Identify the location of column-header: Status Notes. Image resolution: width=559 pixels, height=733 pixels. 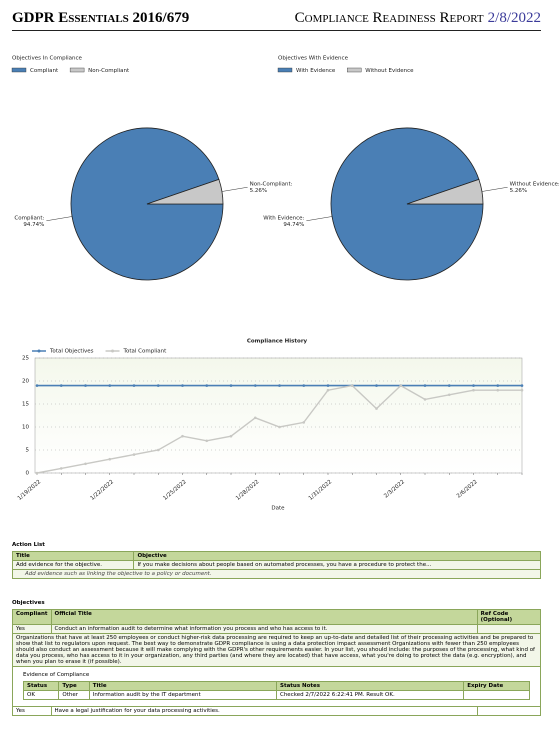
(370, 686).